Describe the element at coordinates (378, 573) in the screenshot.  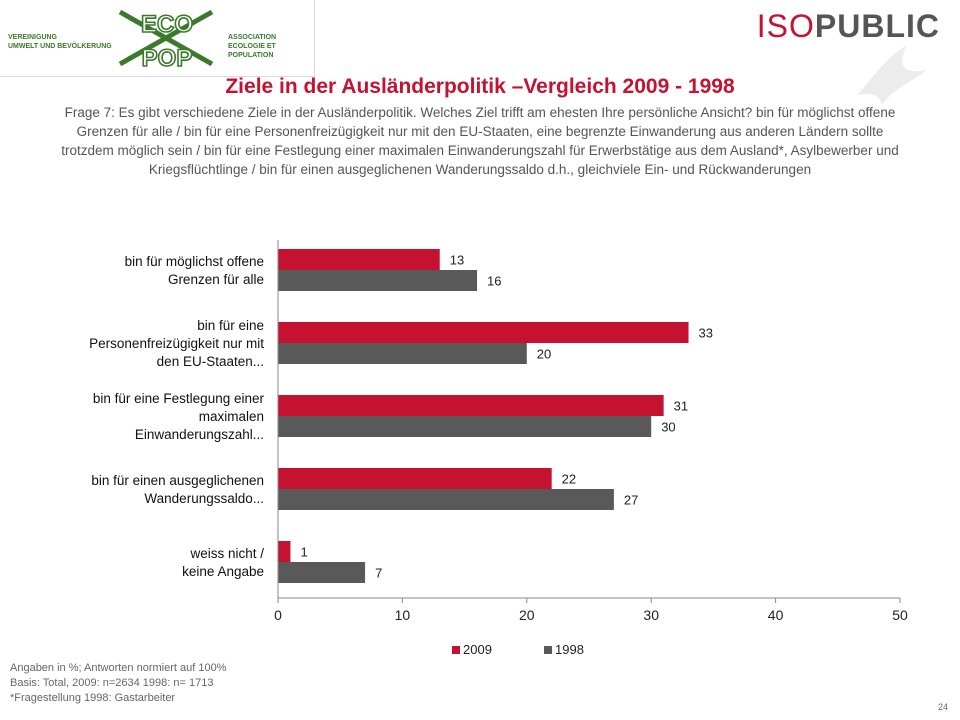
I see `data-label-1998-4: 7` at that location.